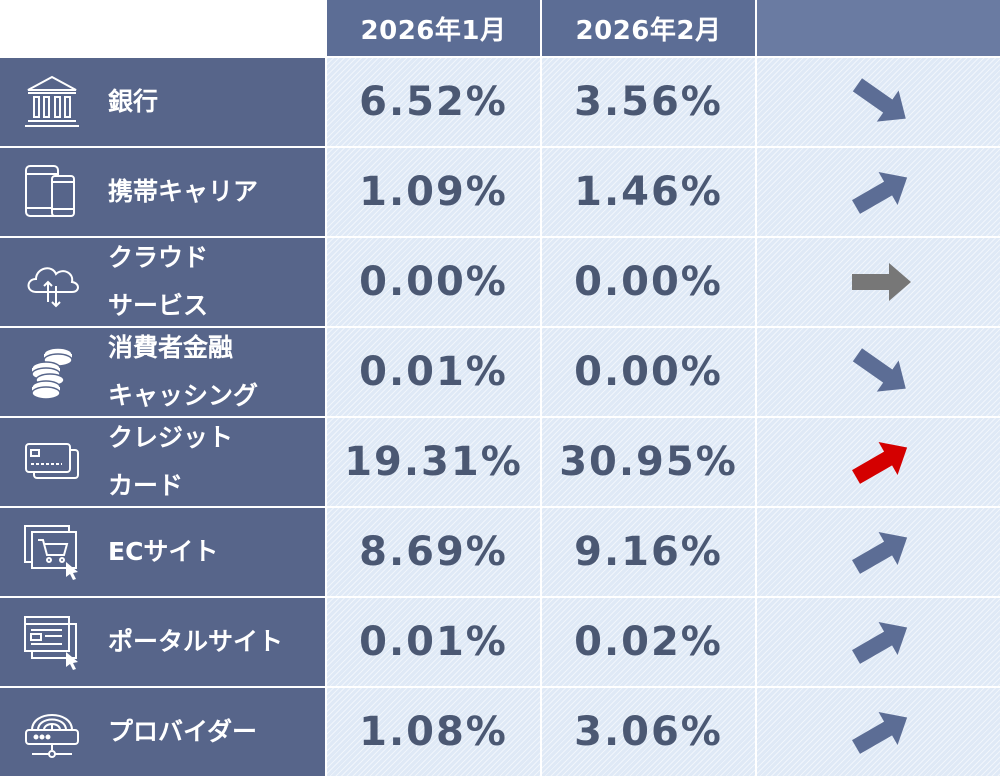 The image size is (1000, 776). Describe the element at coordinates (648, 101) in the screenshot. I see `value-feb: 3.56%` at that location.